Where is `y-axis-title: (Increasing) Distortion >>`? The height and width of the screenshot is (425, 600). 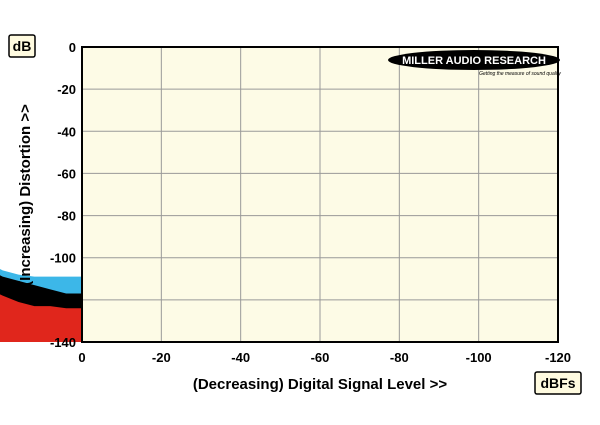 y-axis-title: (Increasing) Distortion >> is located at coordinates (25, 195).